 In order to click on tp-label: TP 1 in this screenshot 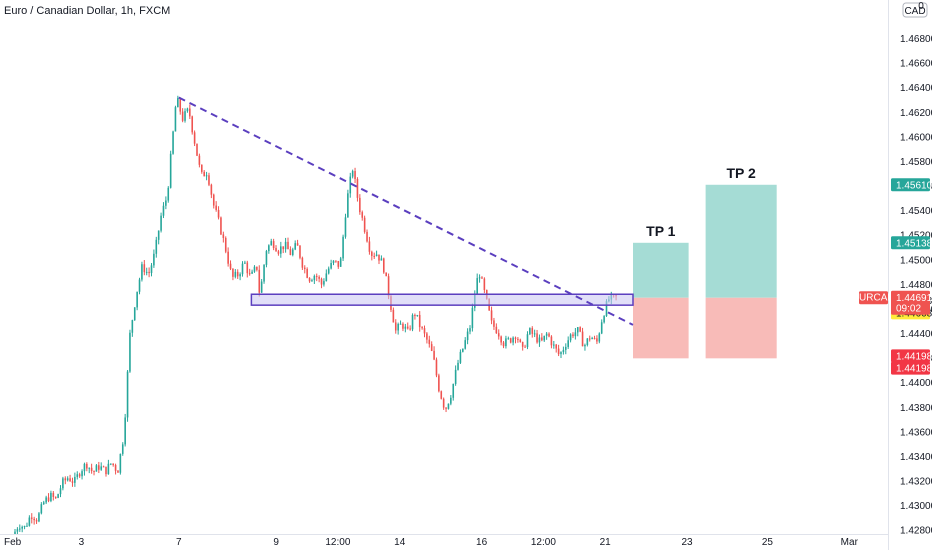, I will do `click(661, 231)`.